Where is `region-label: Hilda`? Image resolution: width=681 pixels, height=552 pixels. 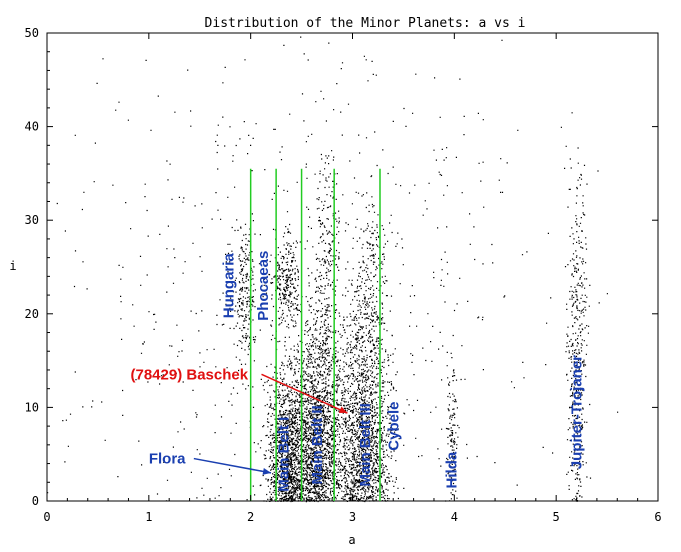 region-label: Hilda is located at coordinates (451, 469).